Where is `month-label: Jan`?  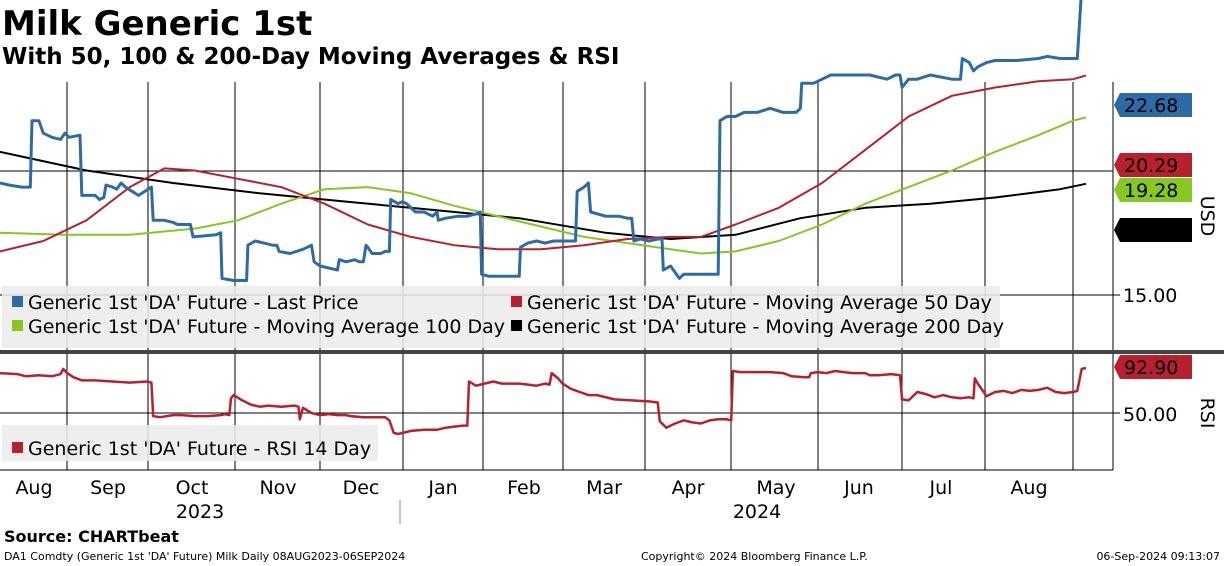
month-label: Jan is located at coordinates (442, 488).